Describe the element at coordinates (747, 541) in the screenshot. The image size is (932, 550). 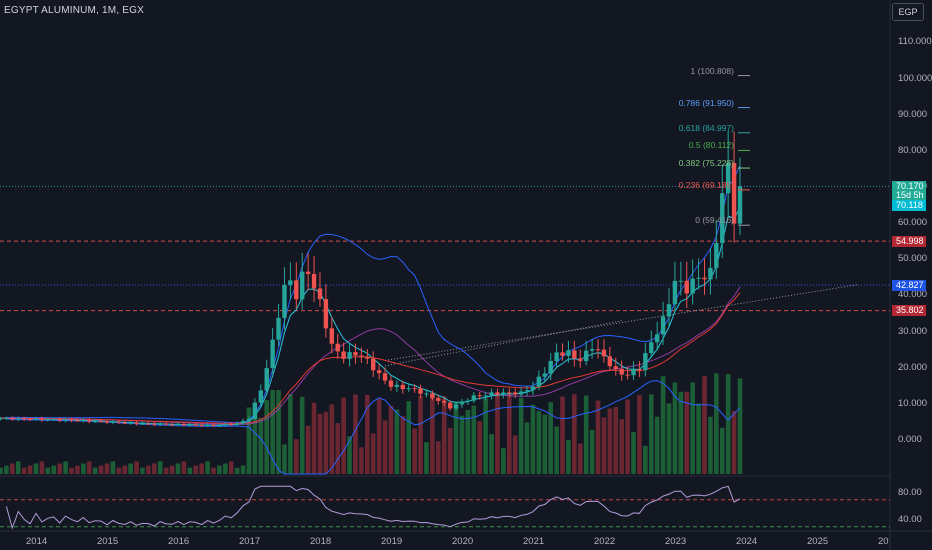
I see `time-tick-label: 2024` at that location.